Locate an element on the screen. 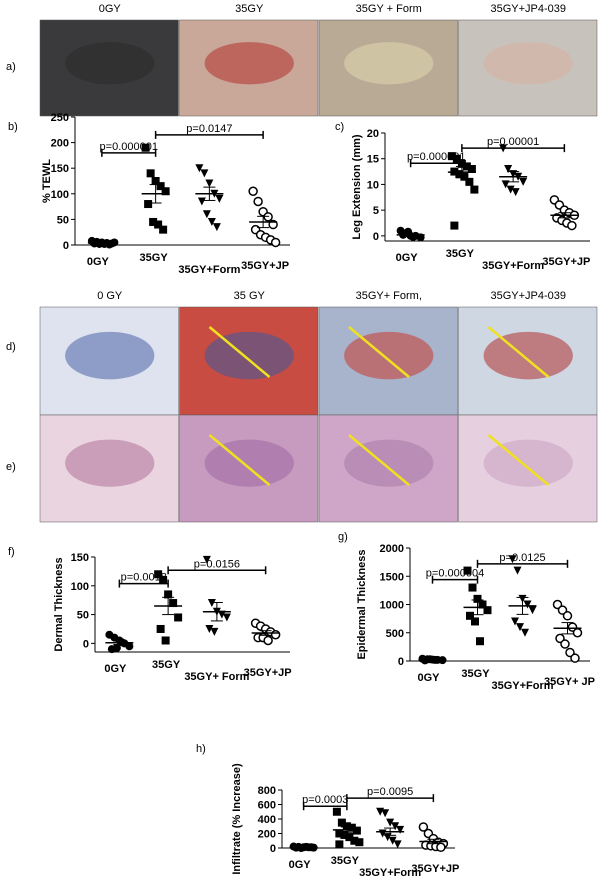 The image size is (604, 893). p-value: p=0.0018 is located at coordinates (144, 578).